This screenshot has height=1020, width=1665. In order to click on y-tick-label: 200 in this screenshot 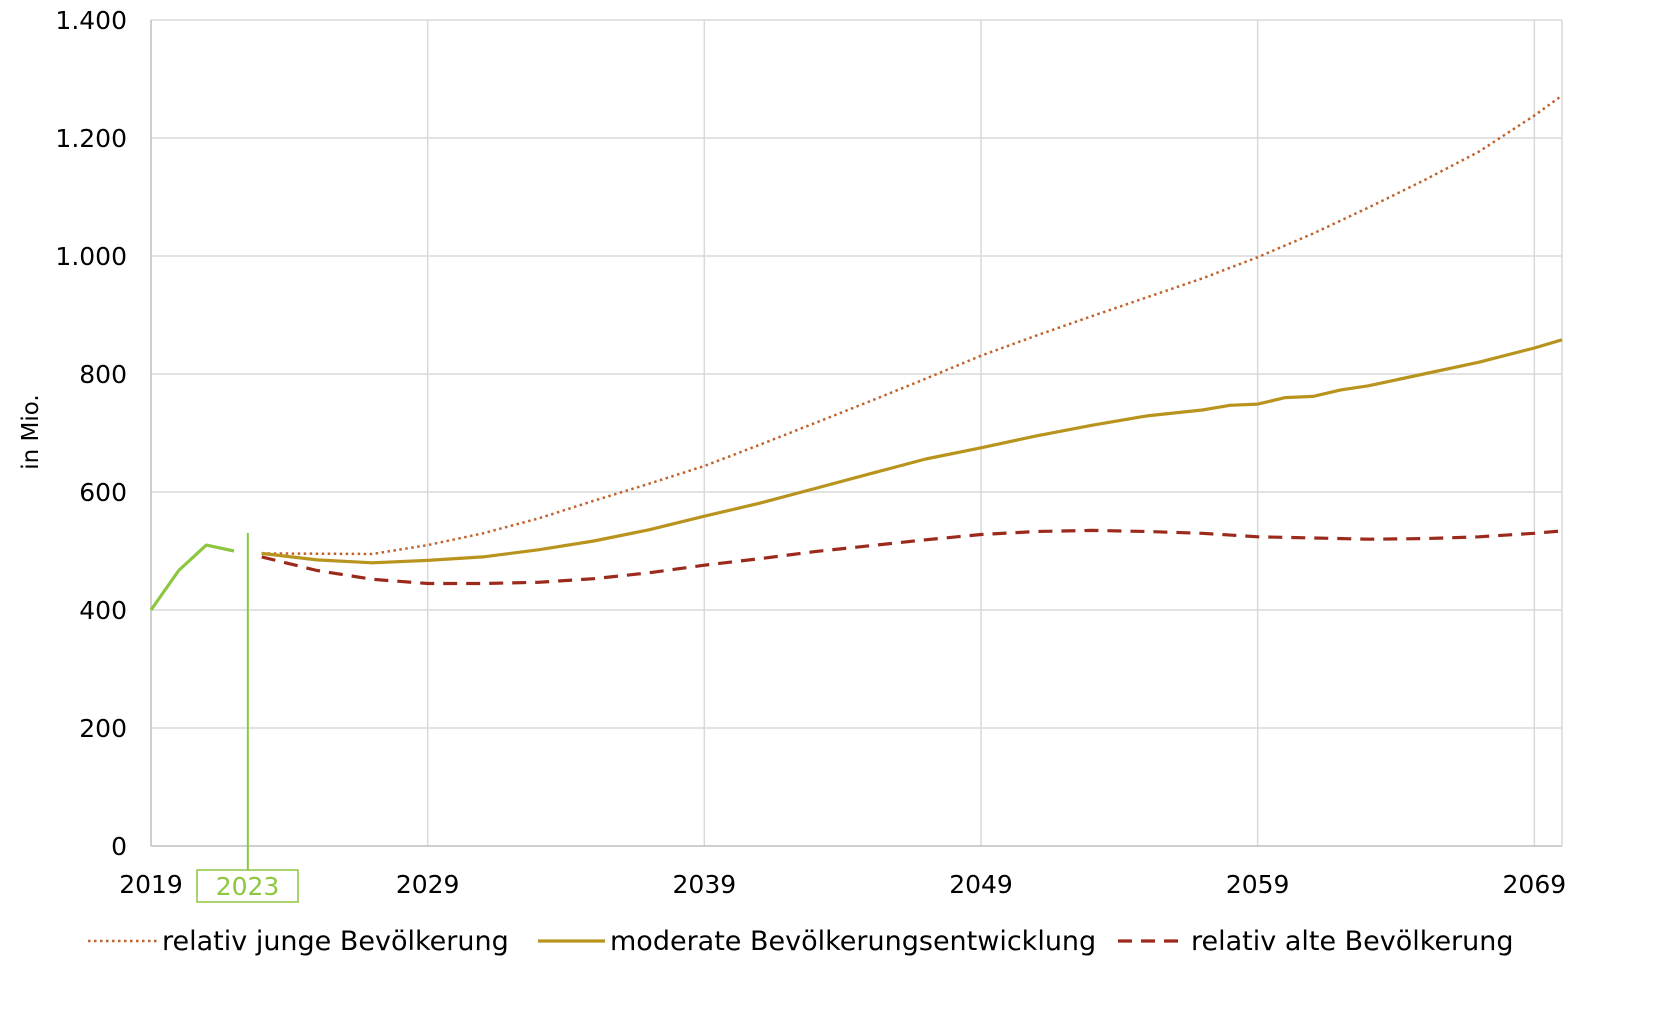, I will do `click(103, 728)`.